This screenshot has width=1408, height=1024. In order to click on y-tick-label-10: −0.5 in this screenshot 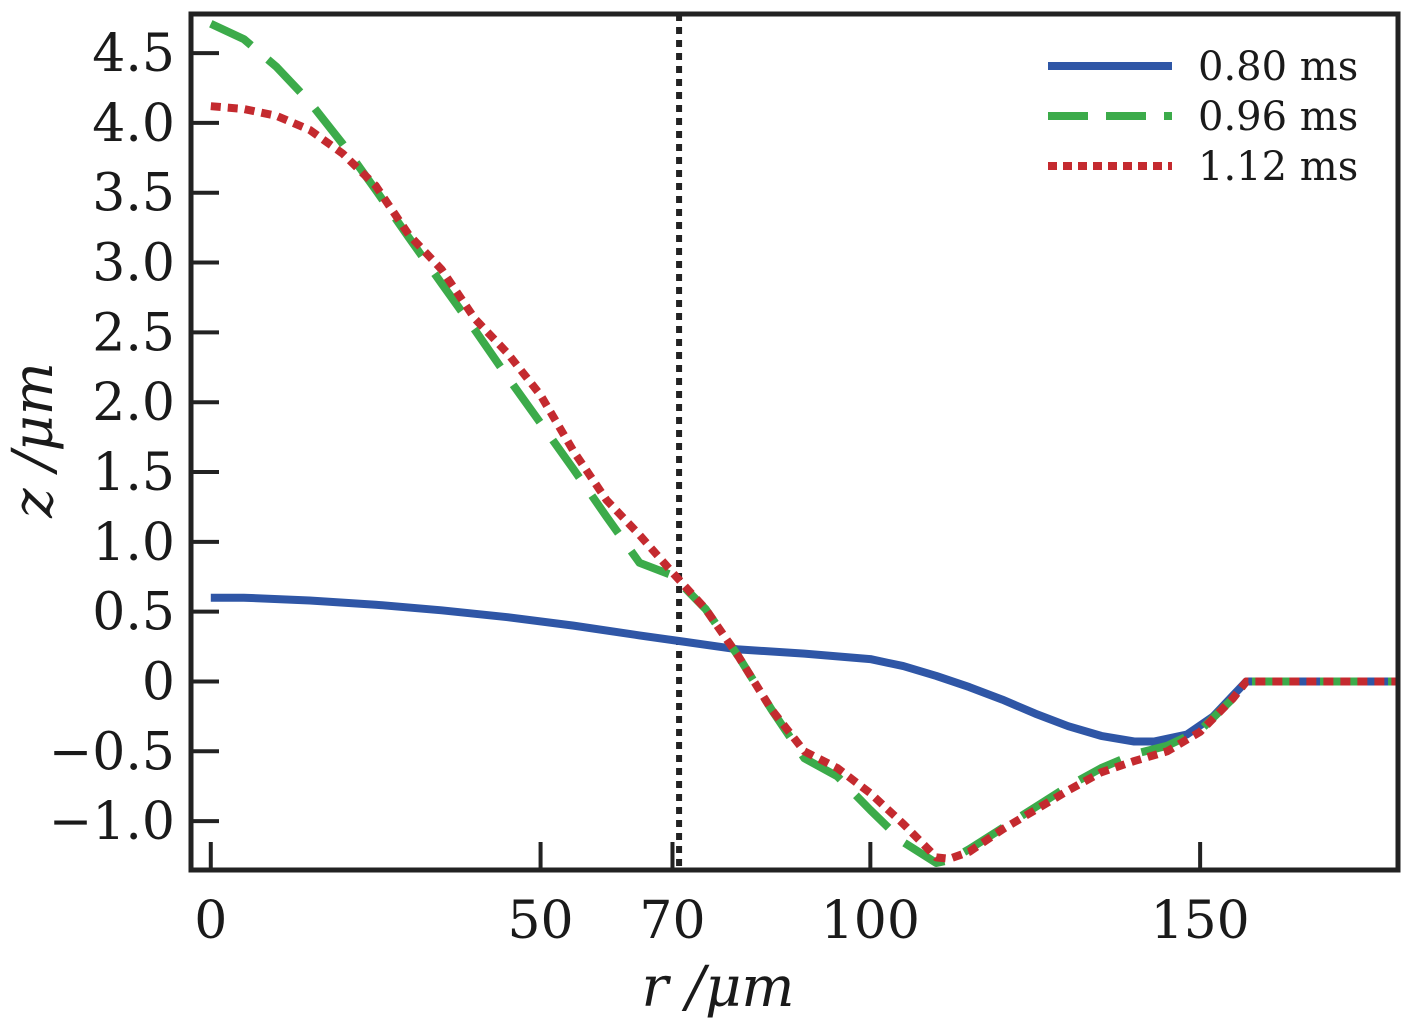, I will do `click(112, 752)`.